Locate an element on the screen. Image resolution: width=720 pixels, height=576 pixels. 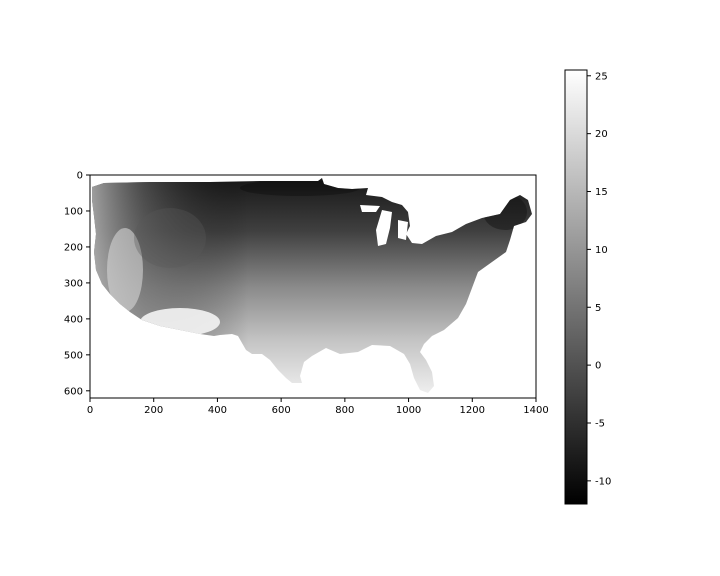
x-tick-label: 0 is located at coordinates (90, 410).